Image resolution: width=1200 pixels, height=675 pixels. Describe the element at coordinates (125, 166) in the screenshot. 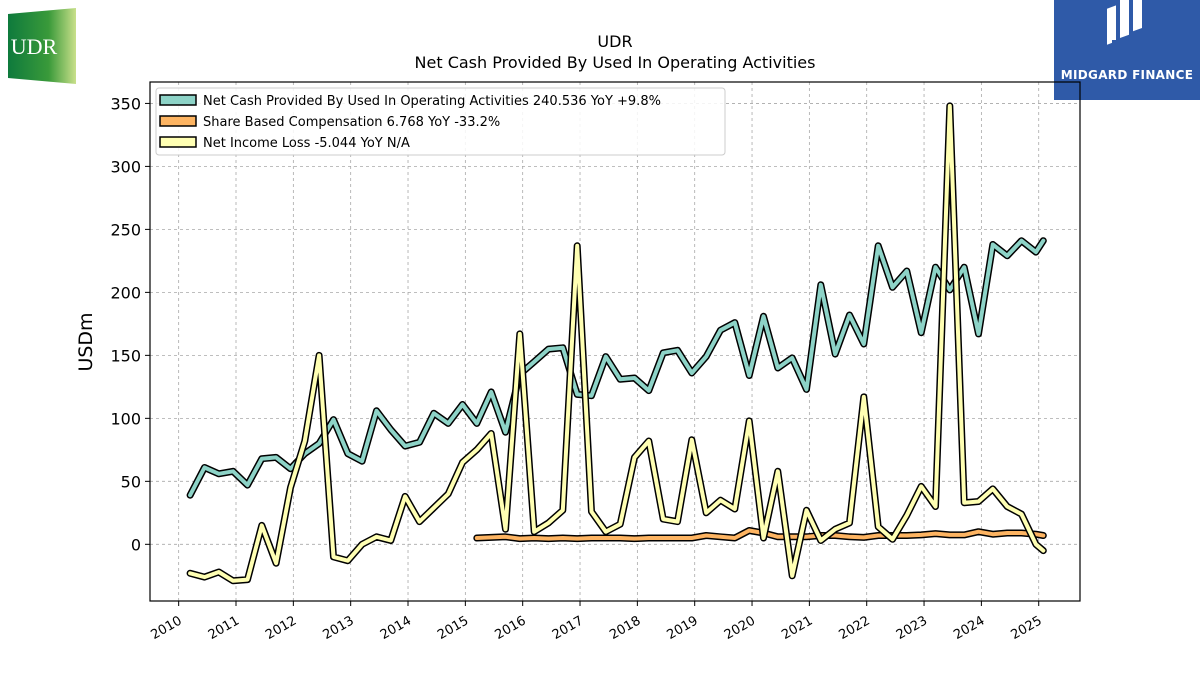

I see `y-tick-label: 300` at that location.